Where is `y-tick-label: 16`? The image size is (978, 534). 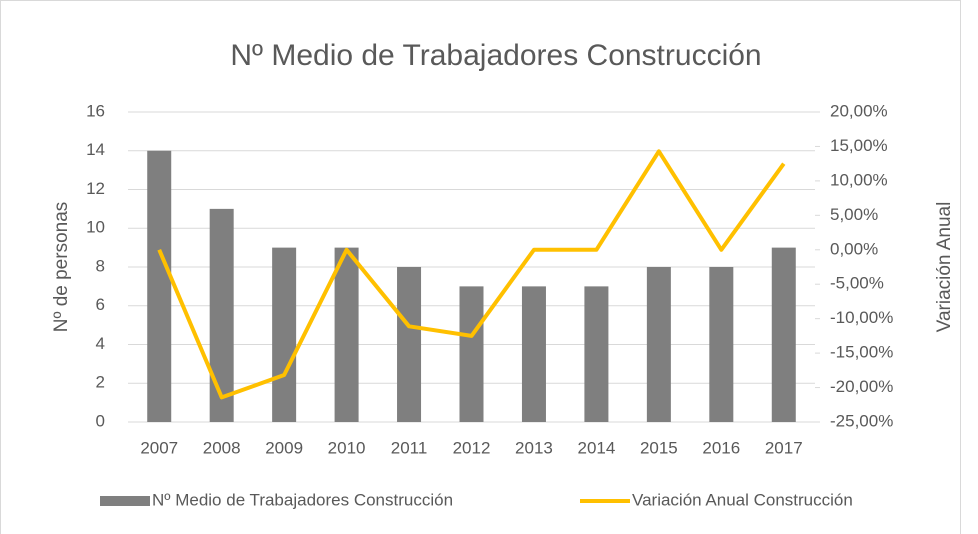 y-tick-label: 16 is located at coordinates (95, 110).